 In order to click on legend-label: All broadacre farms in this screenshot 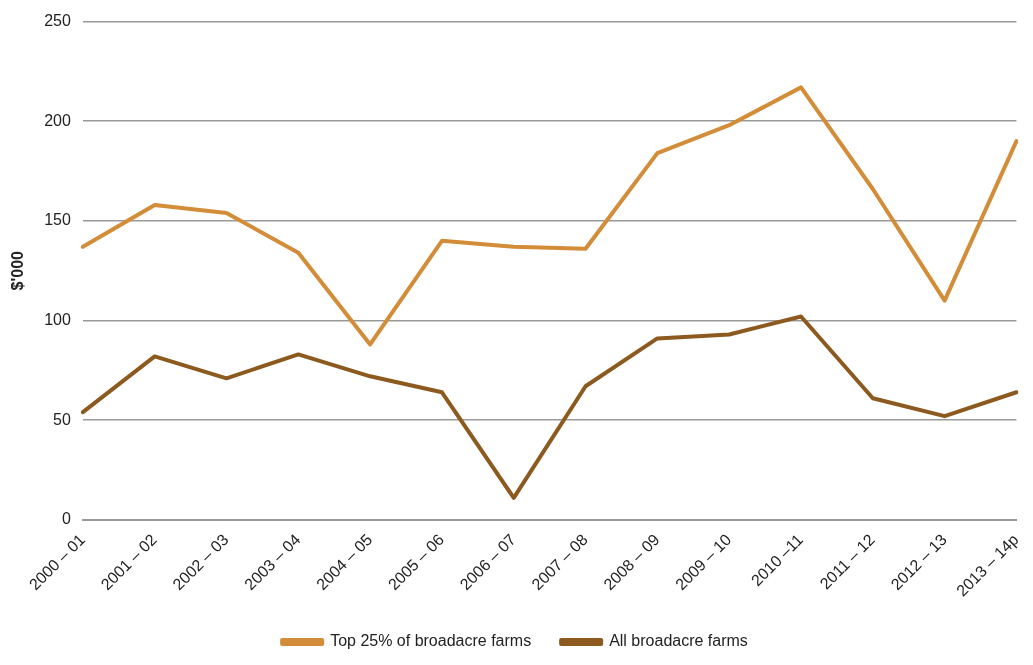, I will do `click(678, 641)`.